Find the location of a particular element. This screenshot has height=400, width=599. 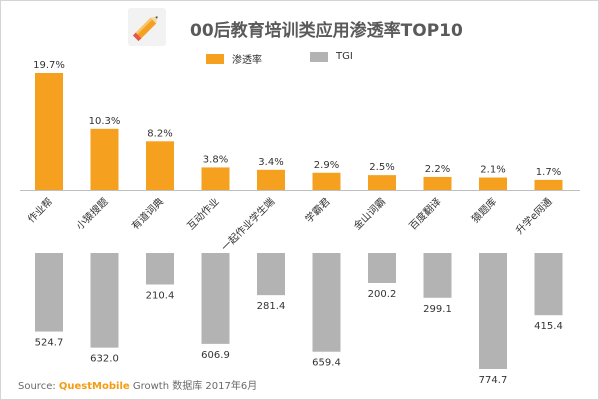

penetration-value-label: 19.7% is located at coordinates (49, 65).